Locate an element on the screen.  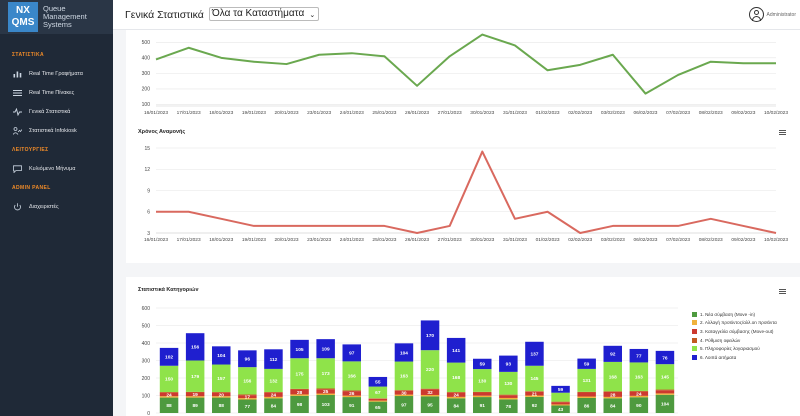
bar-data-label: 97 is located at coordinates (404, 405).